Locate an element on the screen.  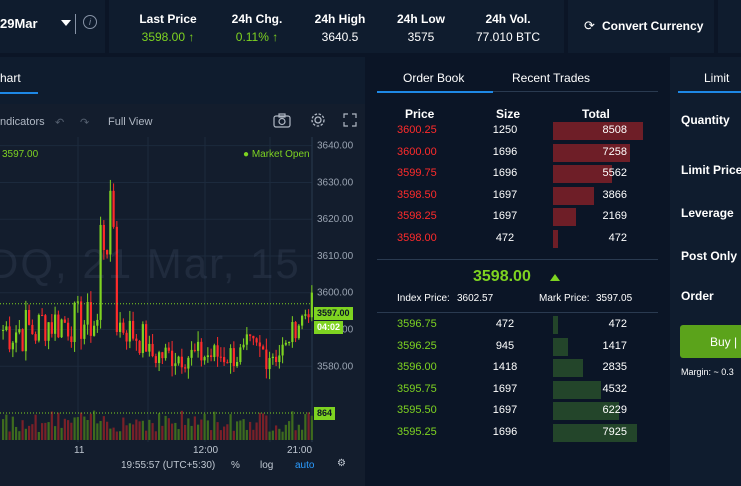
chevron-down-icon is located at coordinates (66, 23).